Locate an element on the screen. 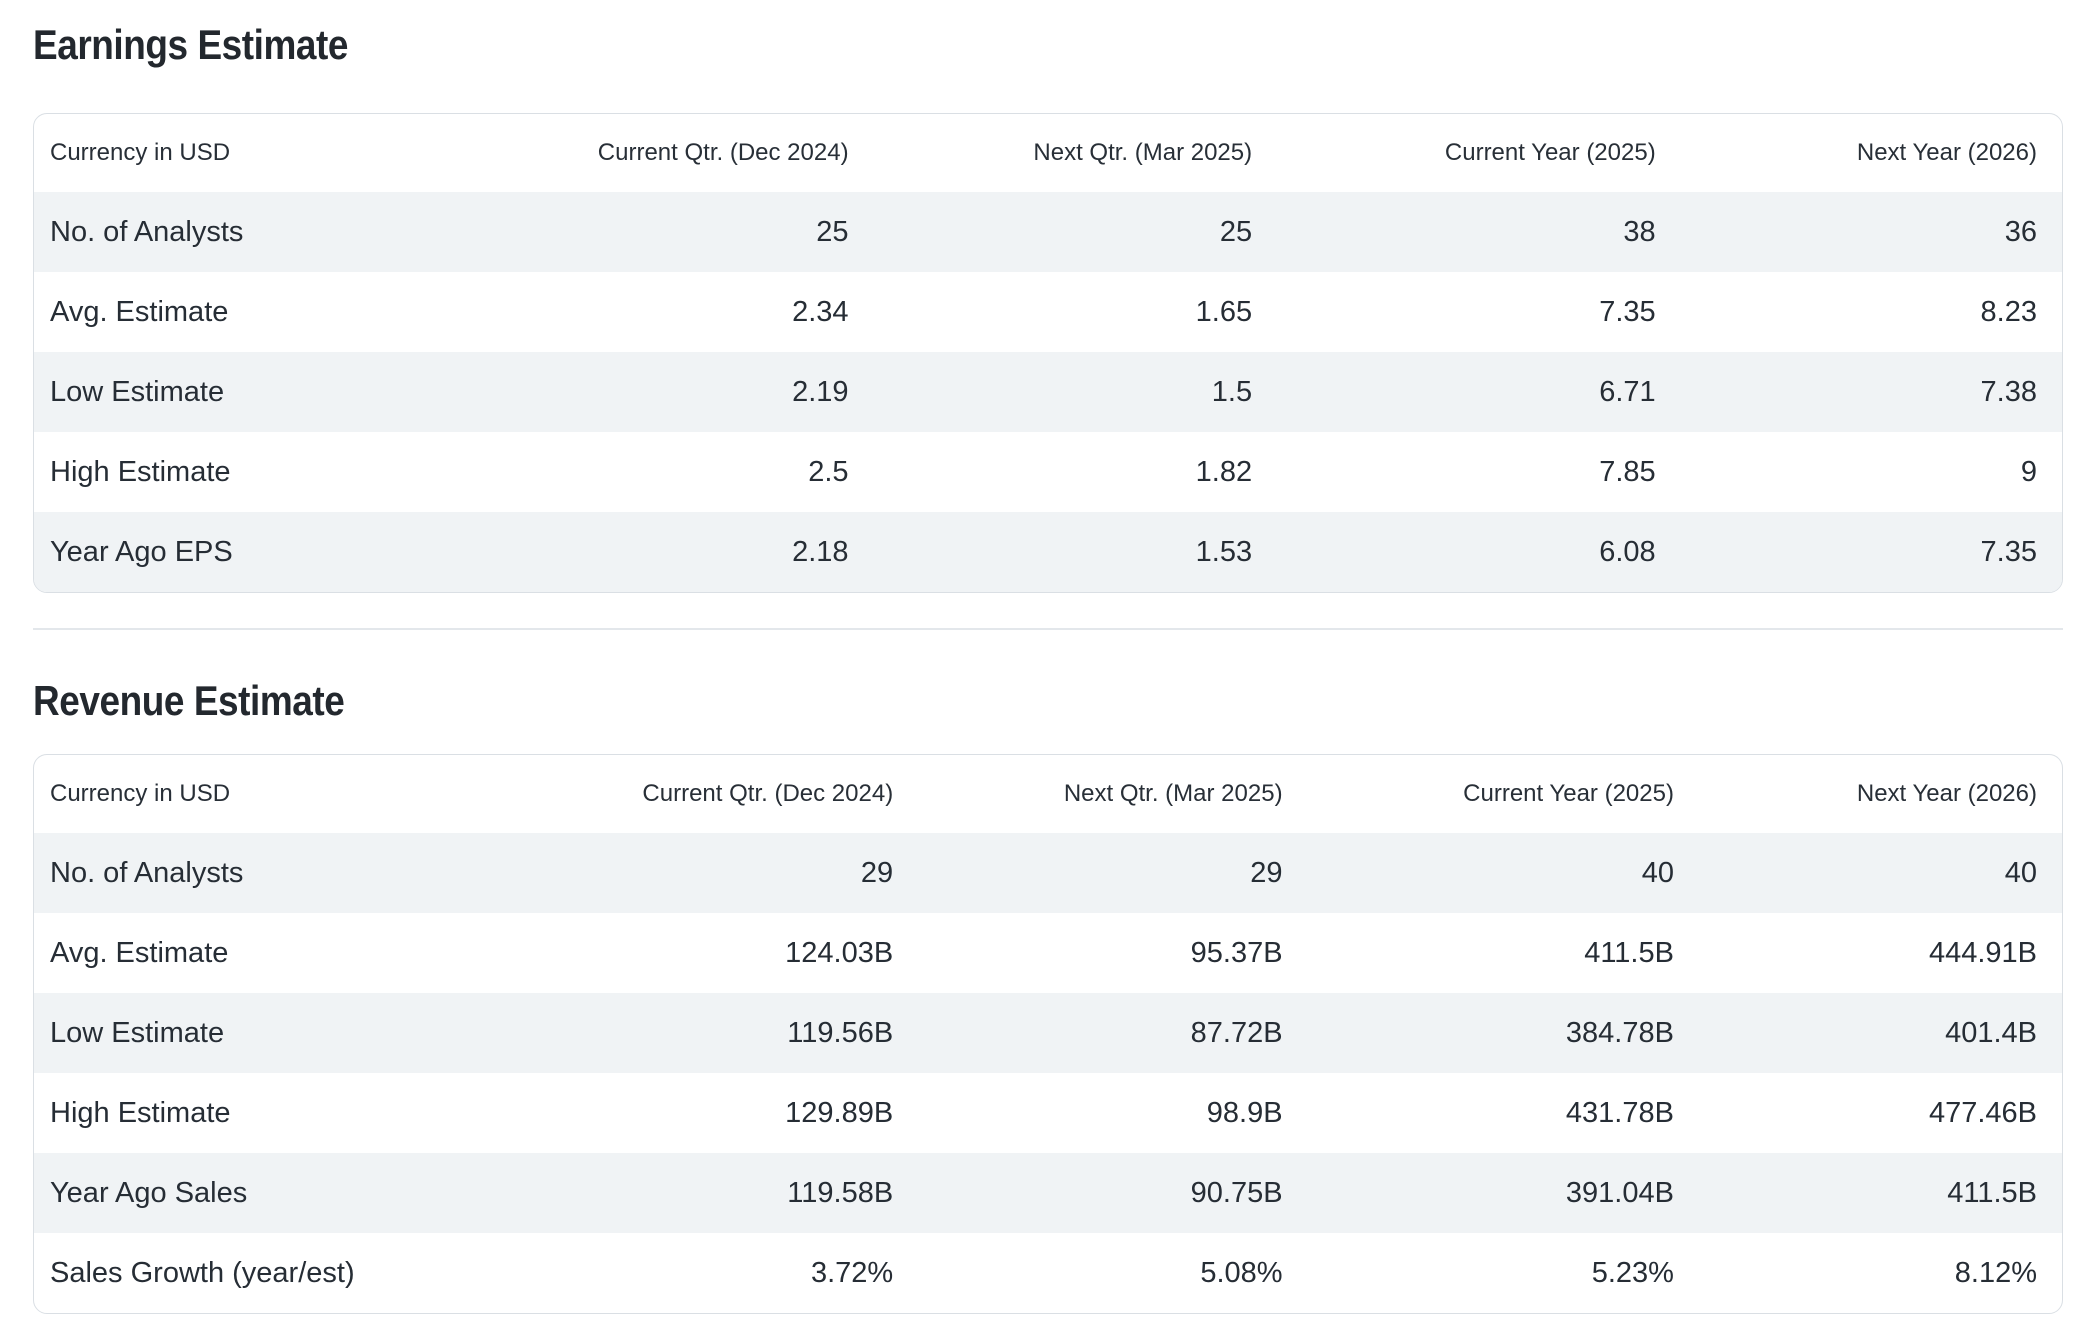  cell-value: 1.53 is located at coordinates (1224, 551).